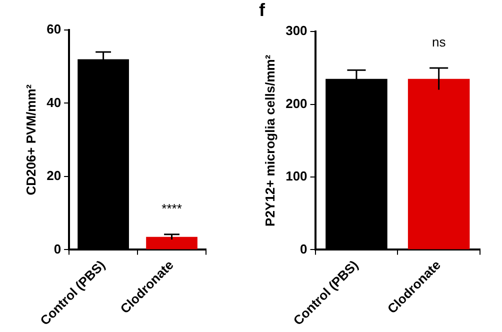  What do you see at coordinates (297, 176) in the screenshot?
I see `y-tick-label: 100` at bounding box center [297, 176].